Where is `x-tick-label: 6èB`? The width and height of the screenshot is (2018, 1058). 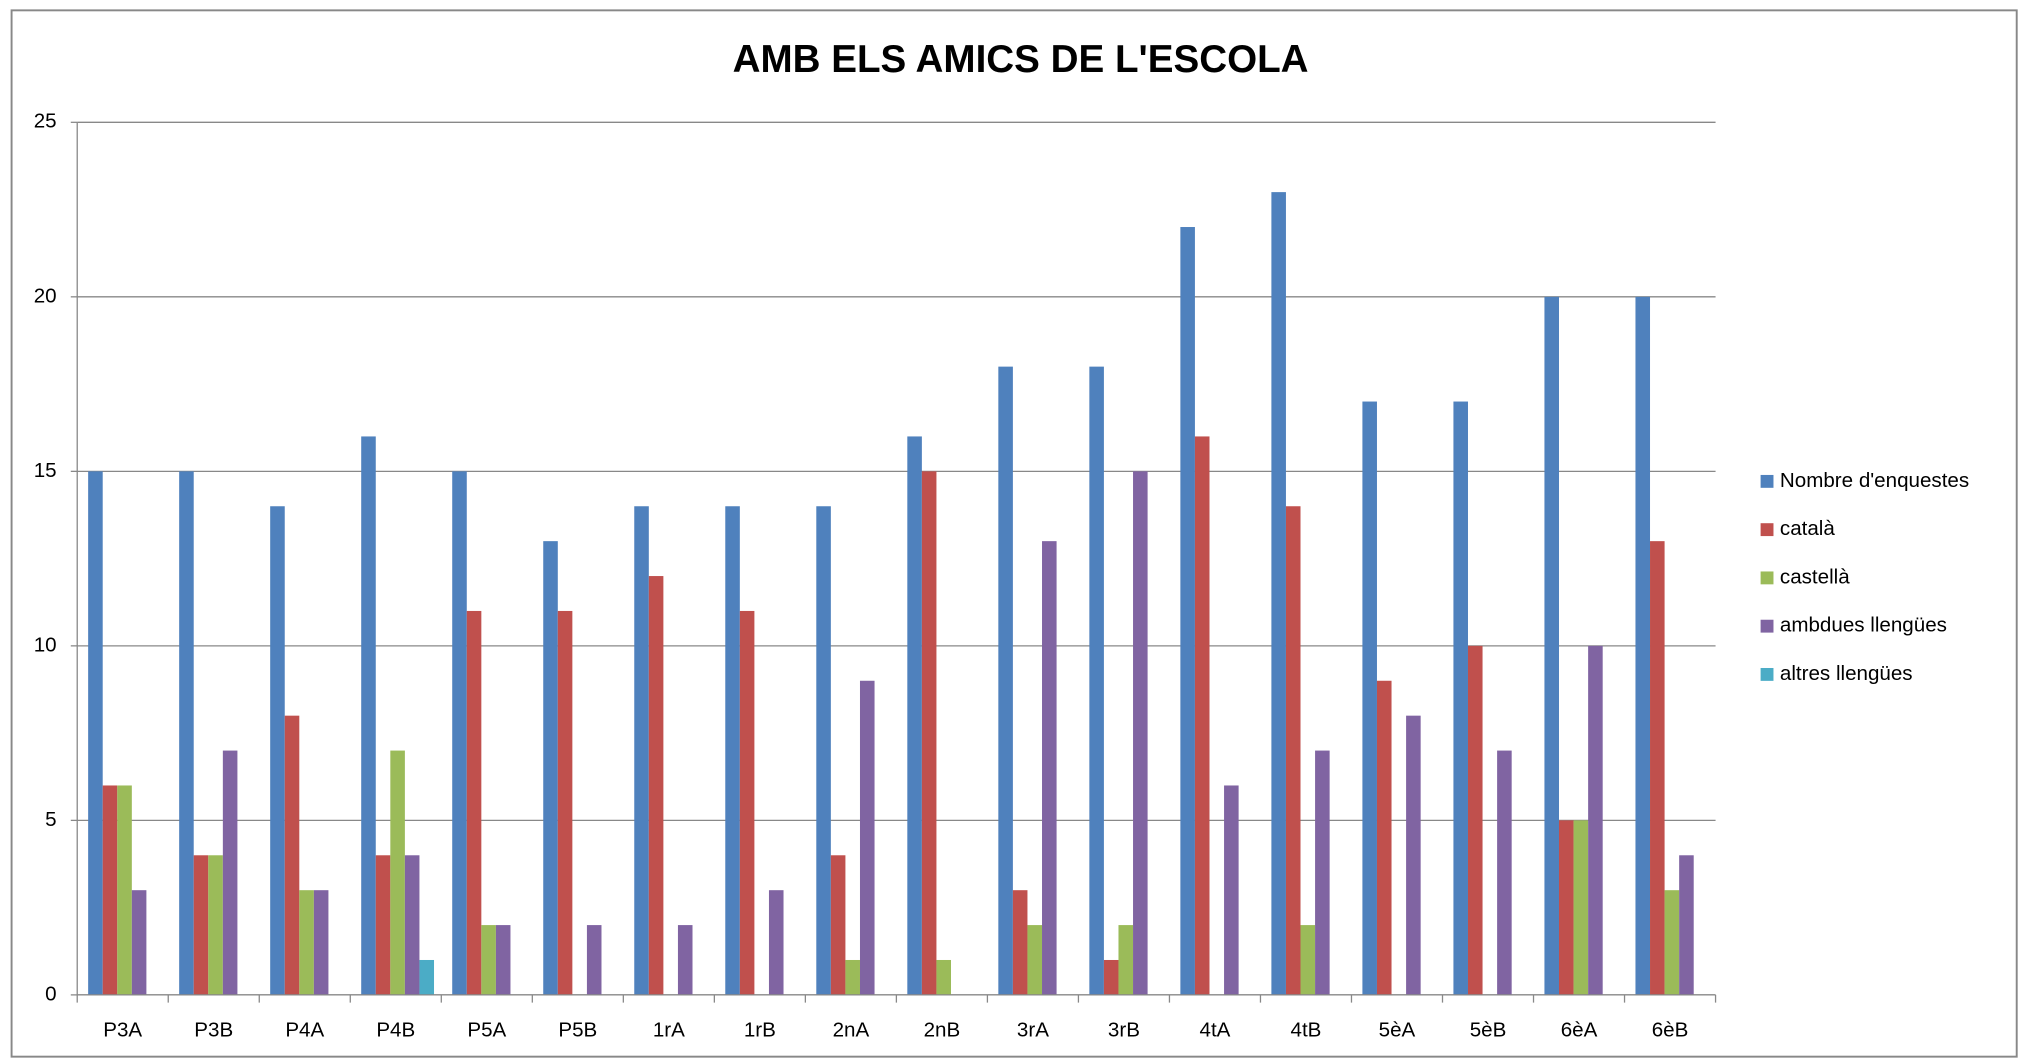 x-tick-label: 6èB is located at coordinates (1670, 1029).